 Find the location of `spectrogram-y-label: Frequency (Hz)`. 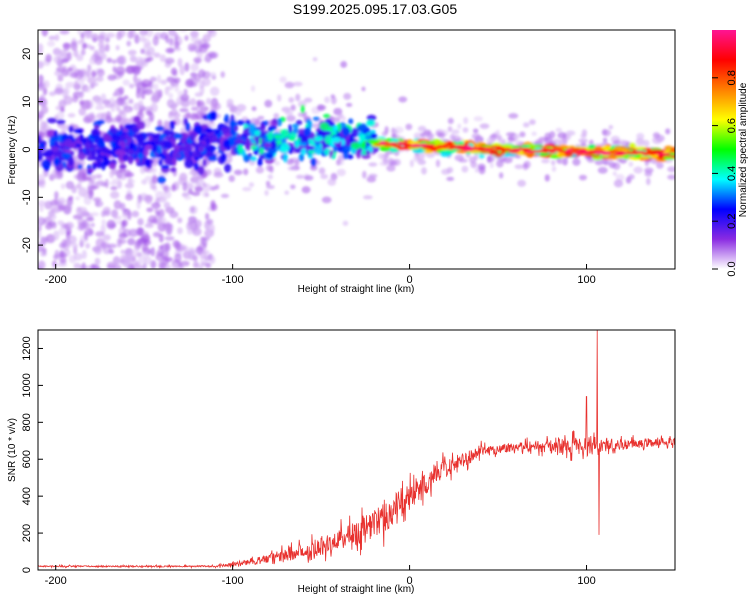

spectrogram-y-label: Frequency (Hz) is located at coordinates (12, 150).